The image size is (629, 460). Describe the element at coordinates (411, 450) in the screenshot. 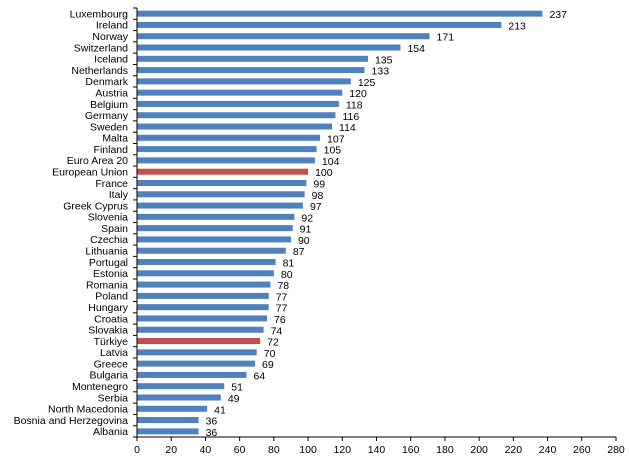

I see `x-tick-label: 160` at that location.